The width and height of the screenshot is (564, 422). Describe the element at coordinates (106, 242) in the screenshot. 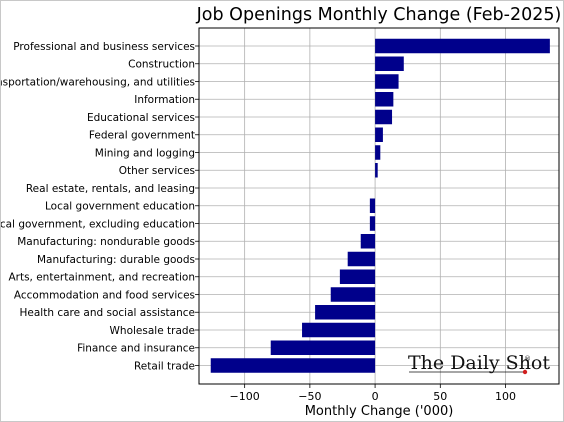

I see `category-label: Manufacturing: nondurable goods` at that location.